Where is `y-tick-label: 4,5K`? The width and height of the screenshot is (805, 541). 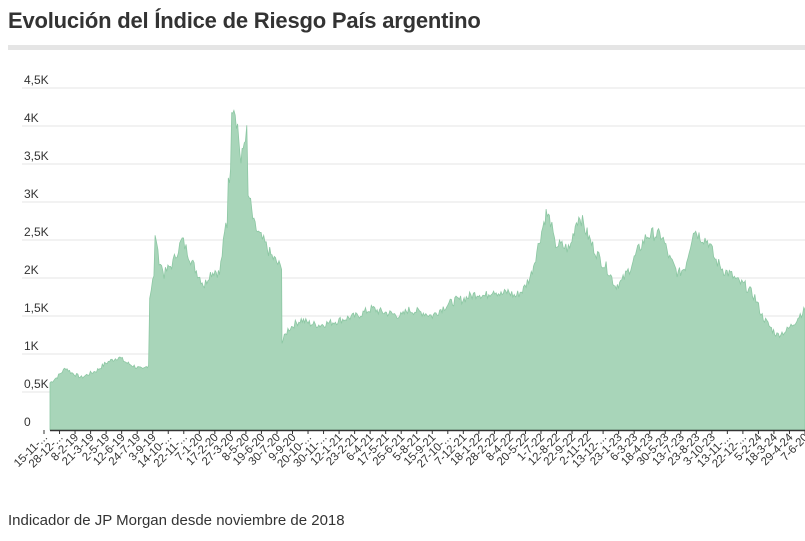 y-tick-label: 4,5K is located at coordinates (36, 80).